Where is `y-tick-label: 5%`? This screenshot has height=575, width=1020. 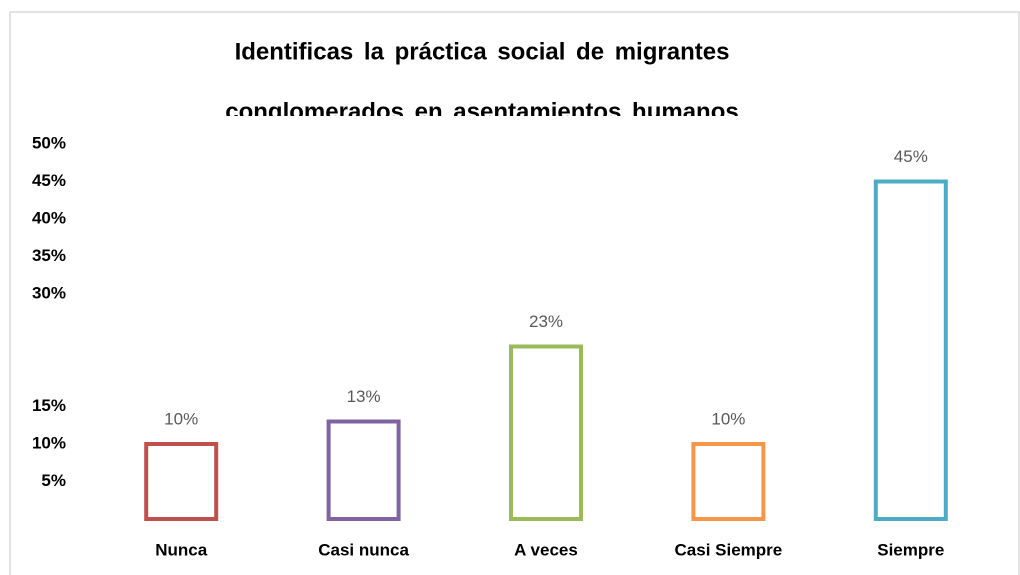 y-tick-label: 5% is located at coordinates (53, 480).